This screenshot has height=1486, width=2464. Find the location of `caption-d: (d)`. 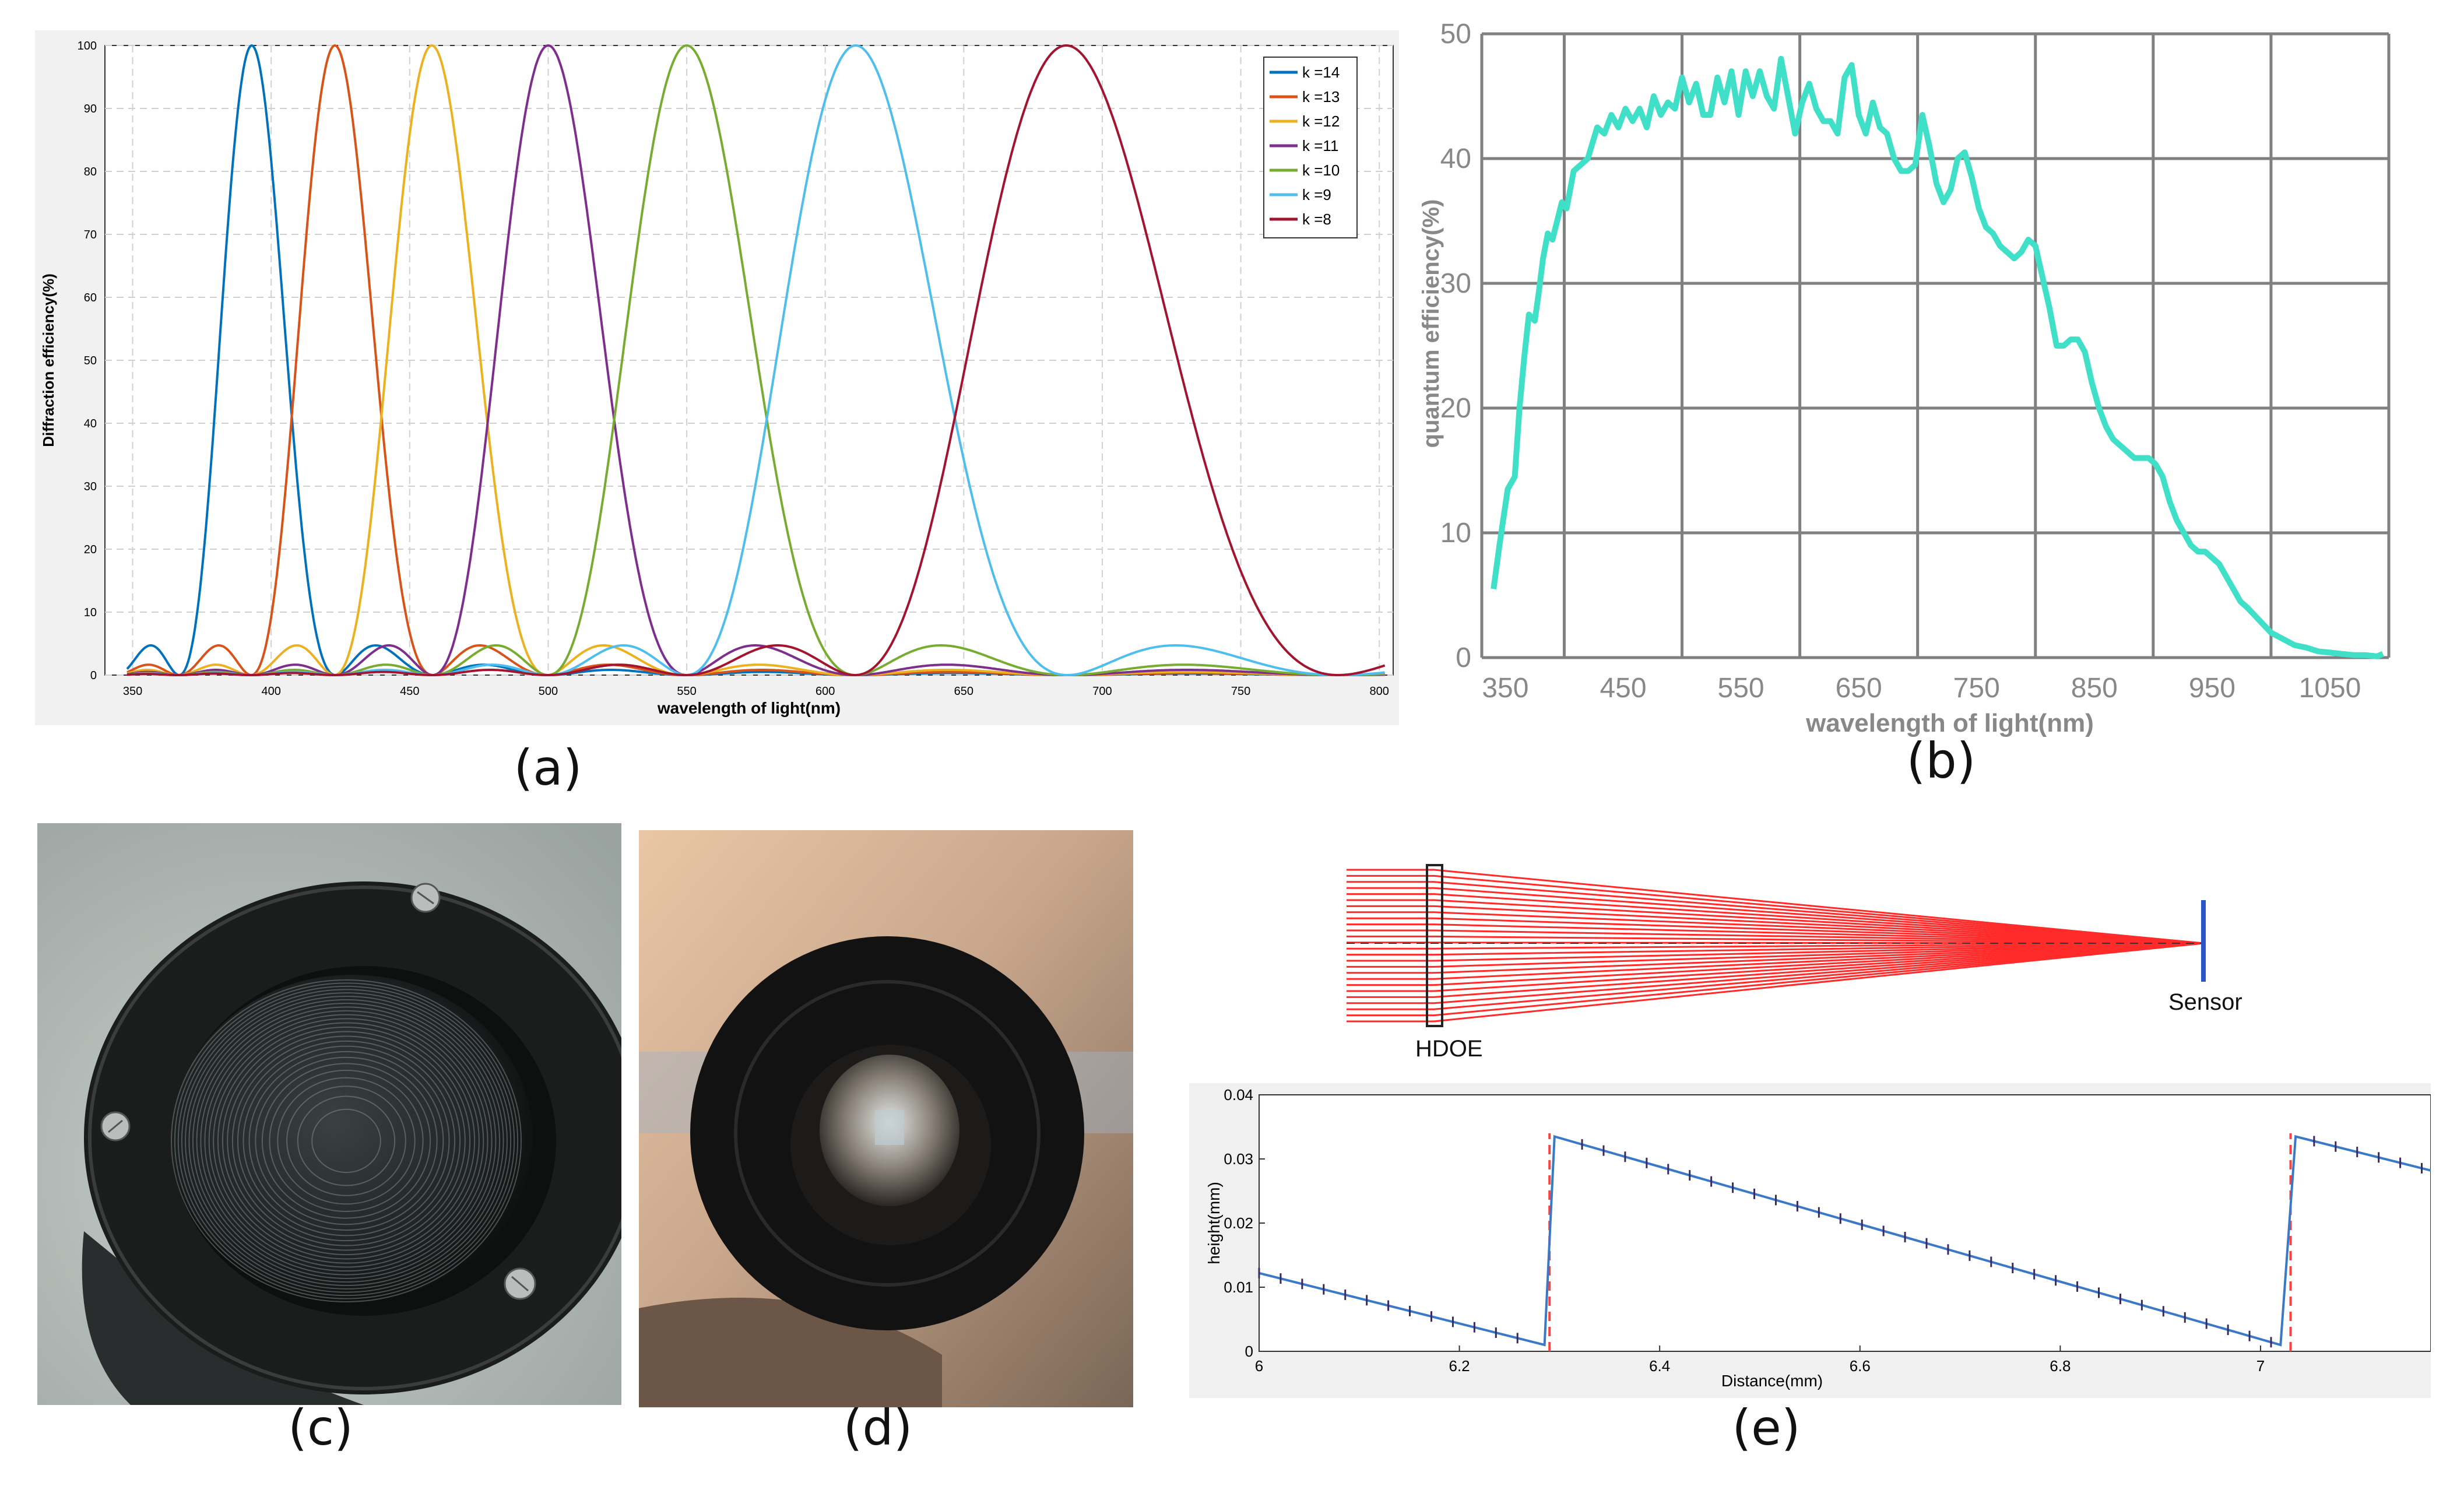

caption-d: (d) is located at coordinates (878, 1427).